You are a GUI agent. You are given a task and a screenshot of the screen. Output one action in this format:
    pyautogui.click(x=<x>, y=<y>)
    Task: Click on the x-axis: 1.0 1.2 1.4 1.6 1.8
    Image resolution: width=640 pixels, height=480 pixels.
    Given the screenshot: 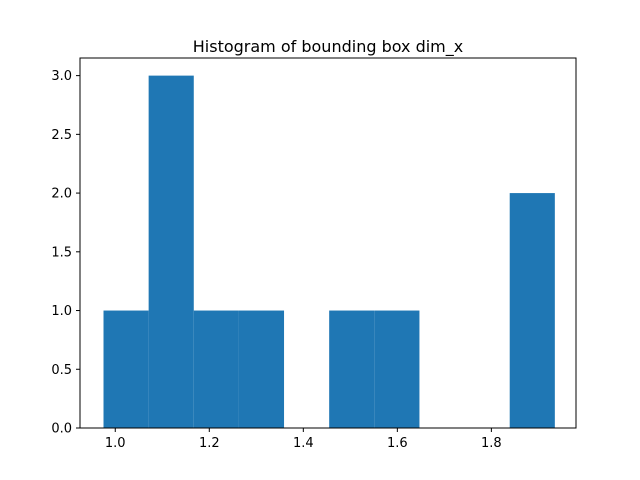 What is the action you would take?
    pyautogui.click(x=303, y=439)
    